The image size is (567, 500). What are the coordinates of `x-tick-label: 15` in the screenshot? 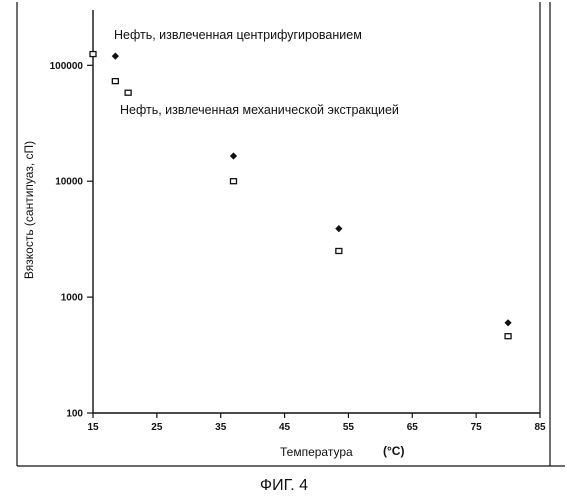 It's located at (93, 427).